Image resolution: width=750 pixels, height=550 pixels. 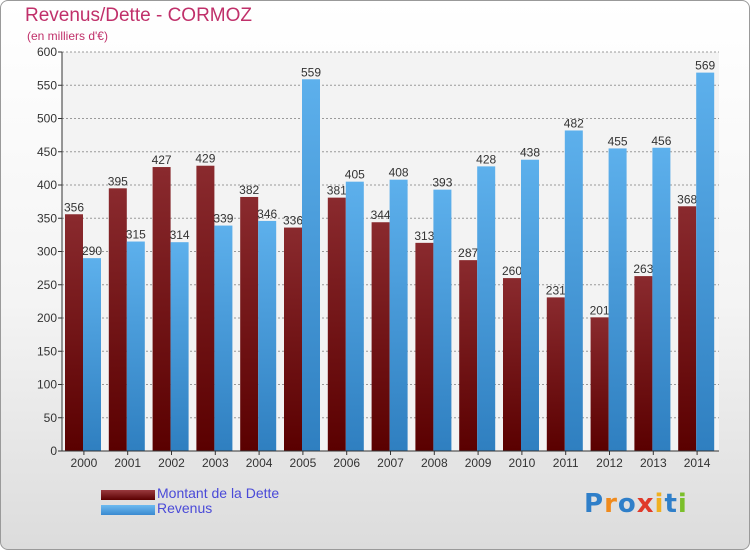 What do you see at coordinates (67, 36) in the screenshot?
I see `chart-subtitle: (en milliers d'€)` at bounding box center [67, 36].